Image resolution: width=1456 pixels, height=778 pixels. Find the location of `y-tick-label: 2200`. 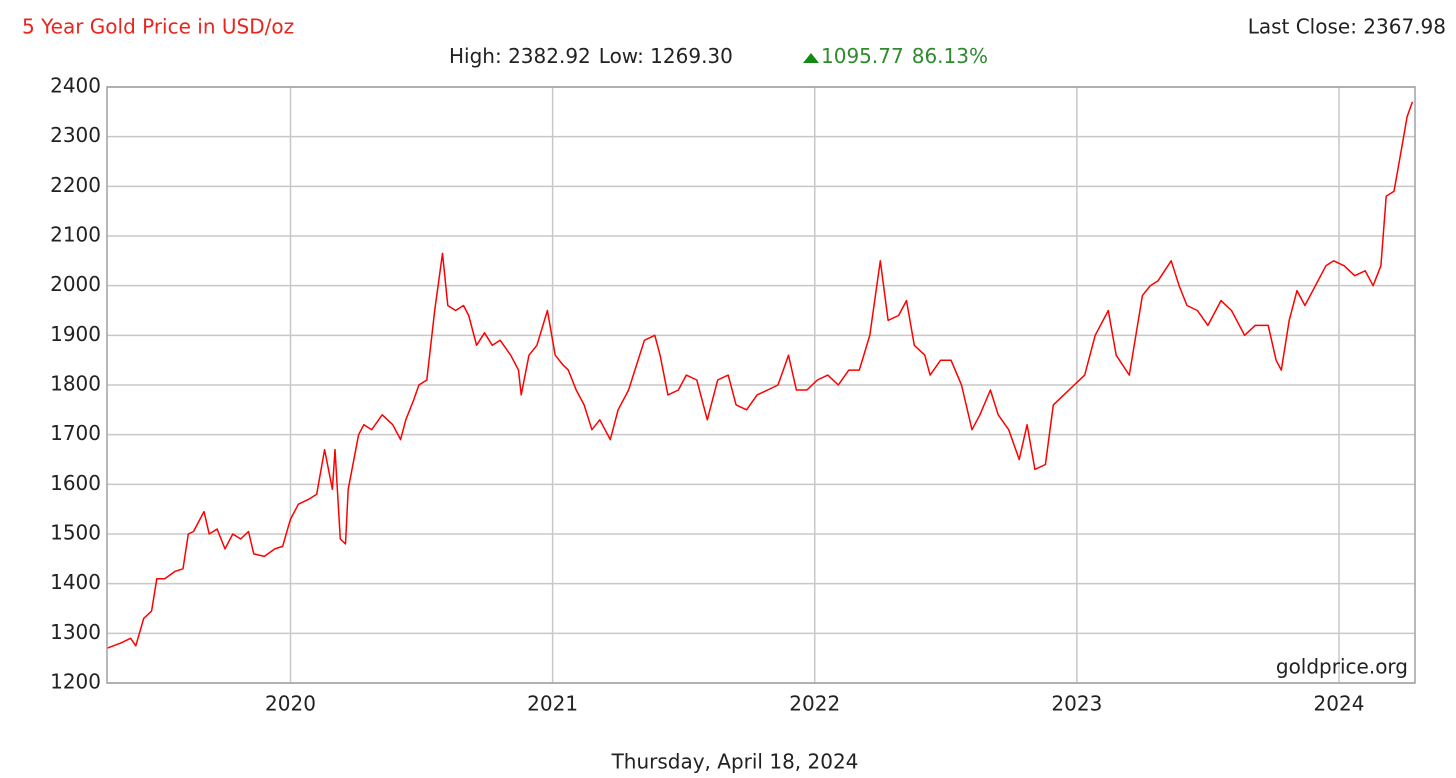

y-tick-label: 2200 is located at coordinates (75, 185).